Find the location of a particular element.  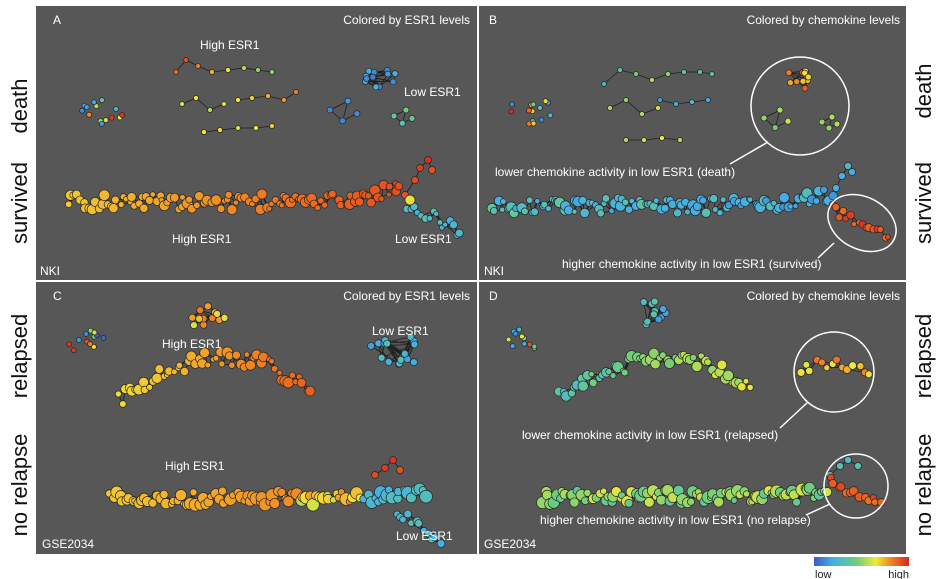

callout-leader-b-survived is located at coordinates (826, 250).